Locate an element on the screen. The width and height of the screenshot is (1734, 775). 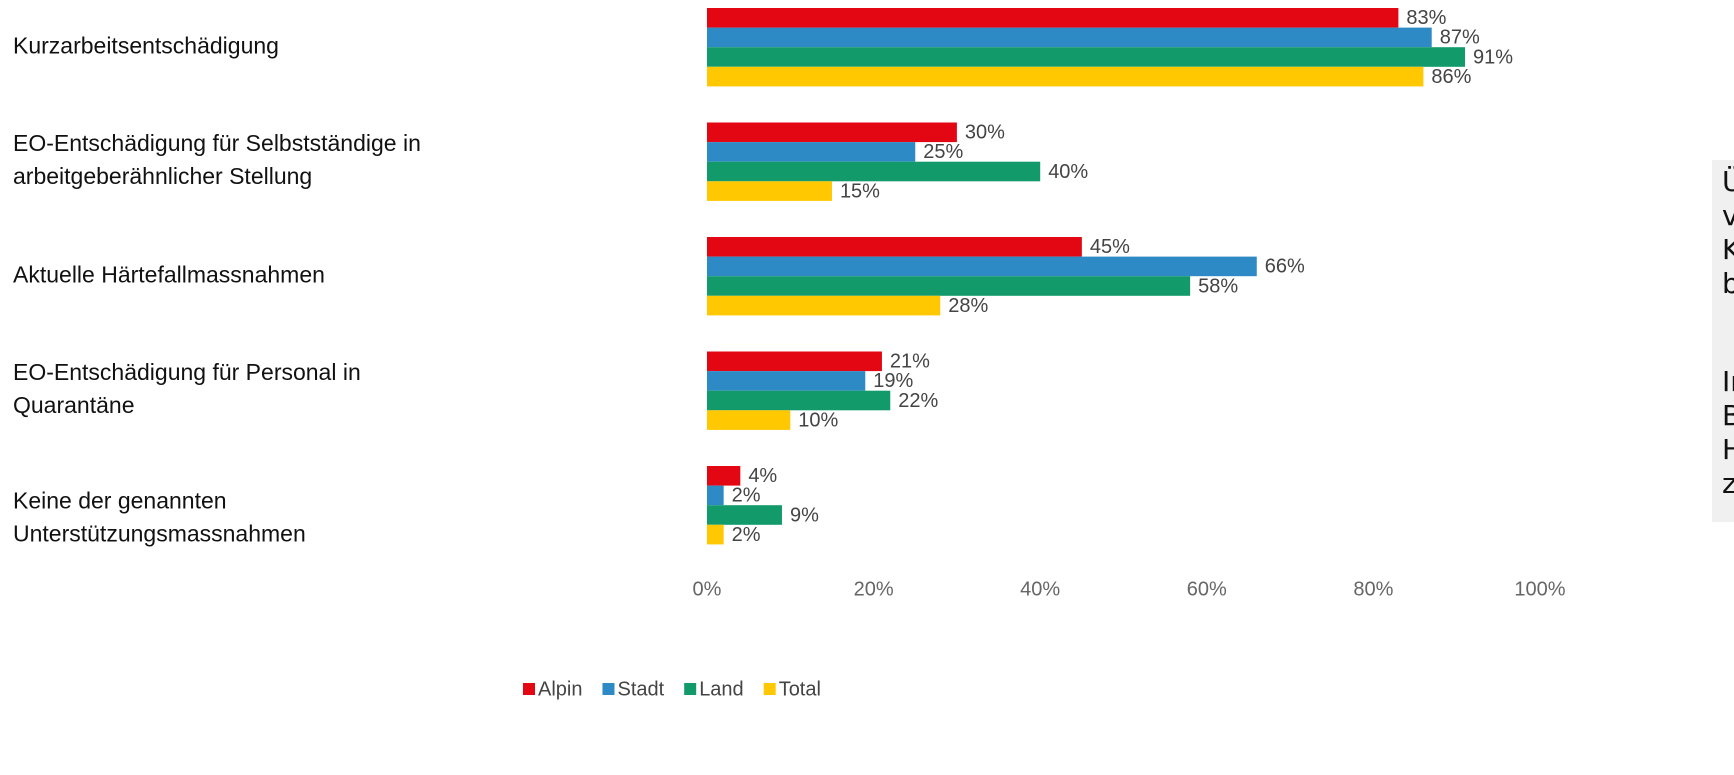
value-label: 10% is located at coordinates (818, 420).